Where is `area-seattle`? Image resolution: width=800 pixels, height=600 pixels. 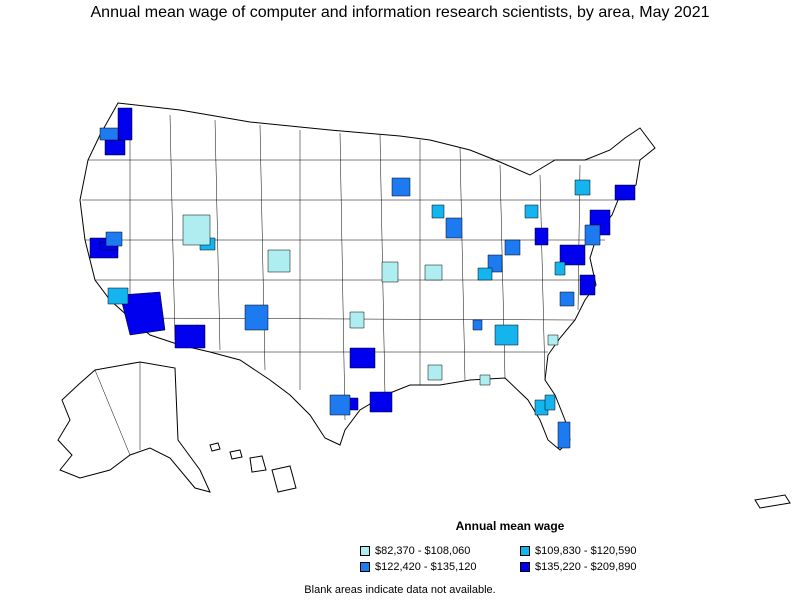
area-seattle is located at coordinates (125, 124).